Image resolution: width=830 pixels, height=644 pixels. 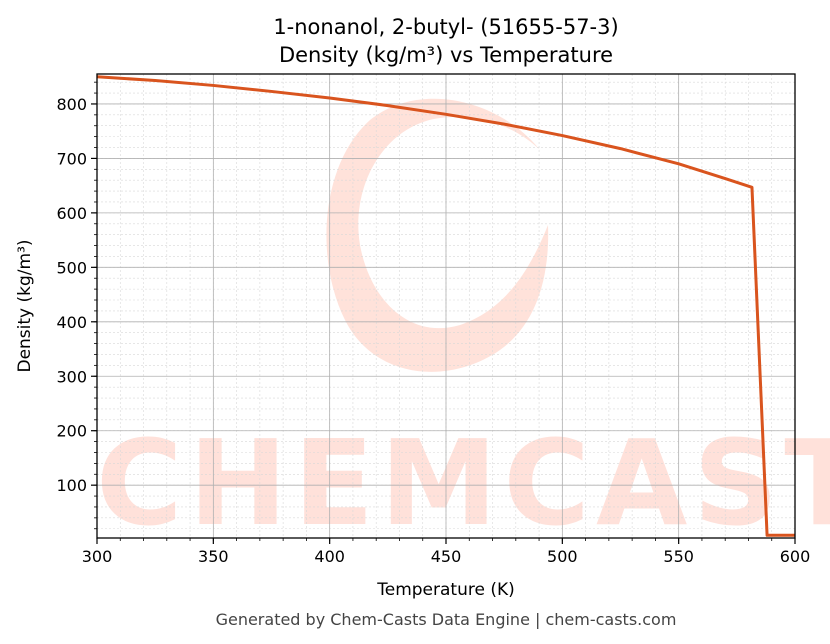 I want to click on chart-subtitle: Density (kg/m³) vs Temperature, so click(x=446, y=55).